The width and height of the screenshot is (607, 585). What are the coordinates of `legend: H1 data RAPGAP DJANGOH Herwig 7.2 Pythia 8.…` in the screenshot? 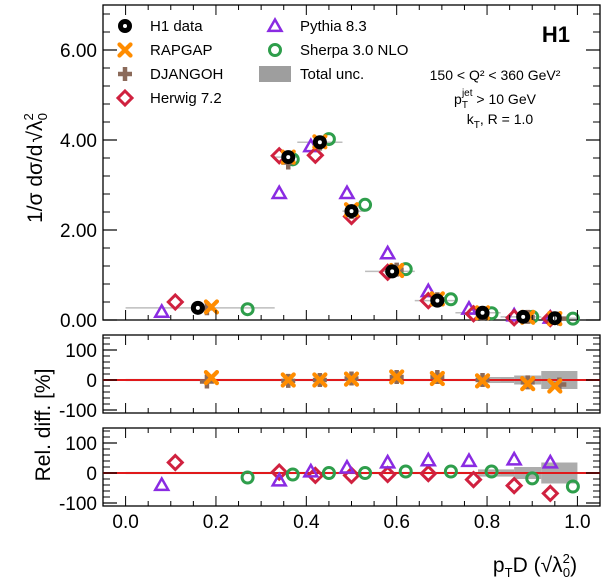 It's located at (261, 62).